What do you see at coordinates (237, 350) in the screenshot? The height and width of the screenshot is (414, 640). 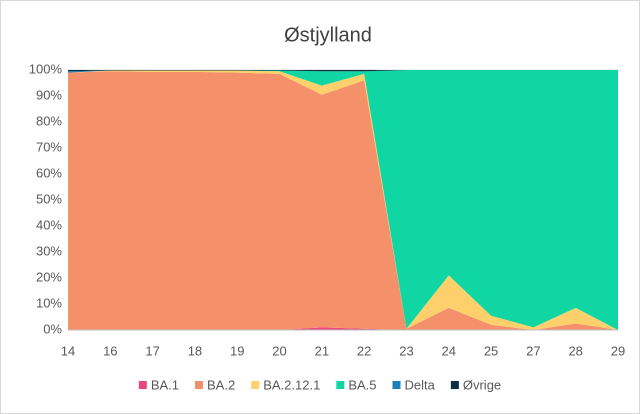 I see `x-tick-label: 19` at bounding box center [237, 350].